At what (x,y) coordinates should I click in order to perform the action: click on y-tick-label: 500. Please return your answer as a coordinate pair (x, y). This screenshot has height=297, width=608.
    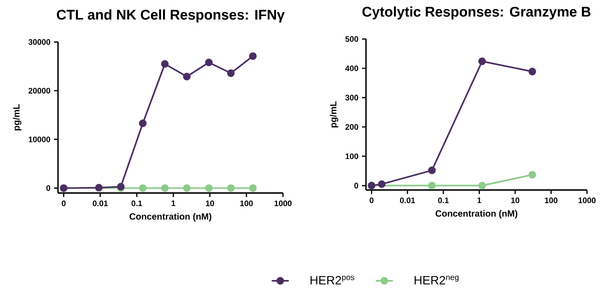
    Looking at the image, I should click on (351, 39).